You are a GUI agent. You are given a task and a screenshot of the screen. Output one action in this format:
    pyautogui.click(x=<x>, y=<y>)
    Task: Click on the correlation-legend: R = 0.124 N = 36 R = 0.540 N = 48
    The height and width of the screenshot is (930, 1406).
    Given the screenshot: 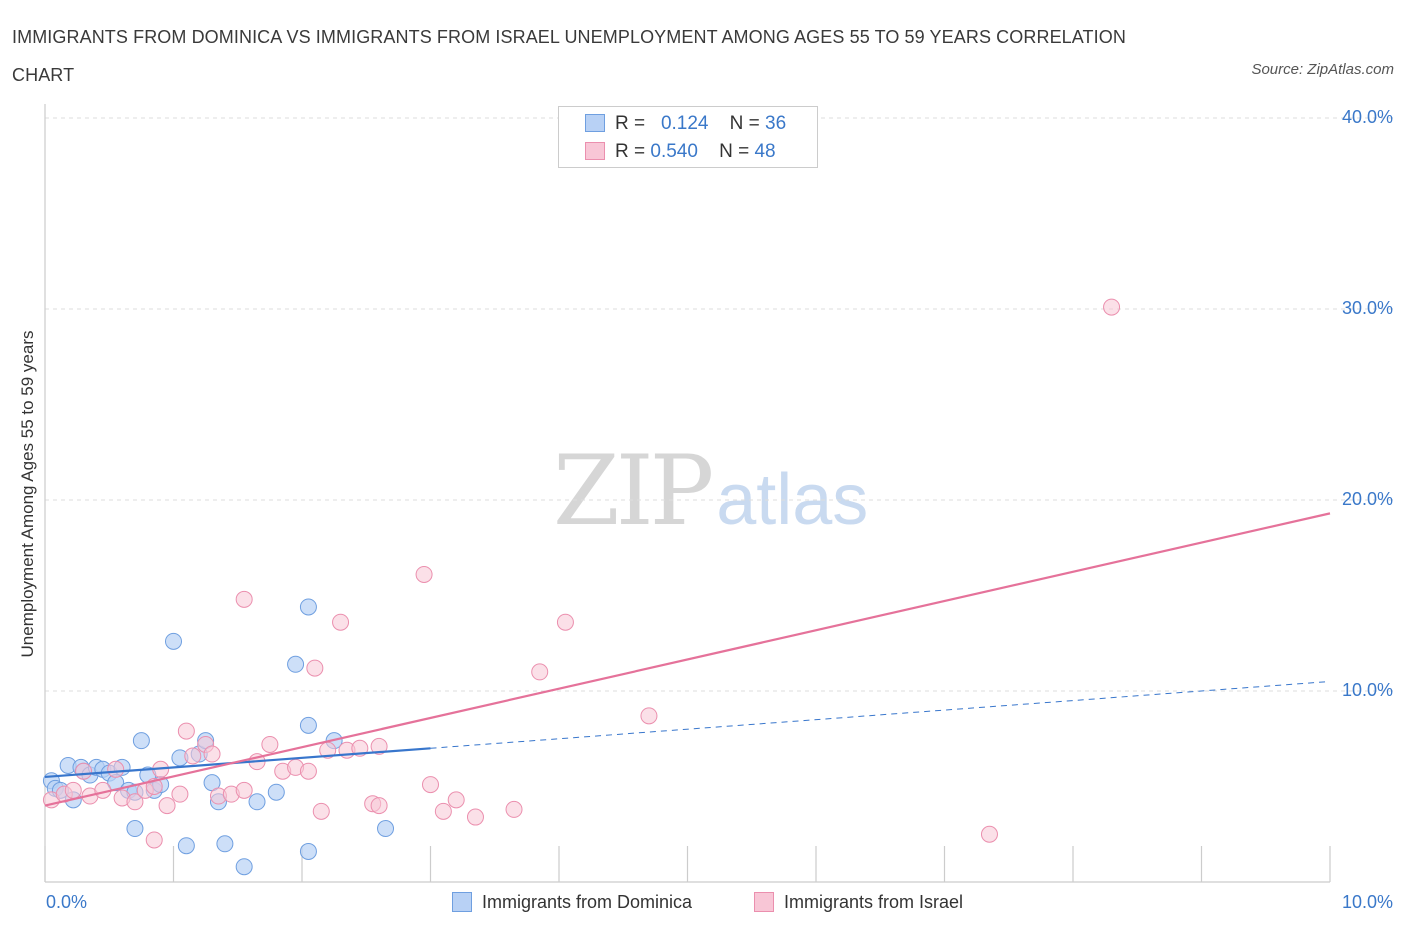 What is the action you would take?
    pyautogui.click(x=688, y=137)
    